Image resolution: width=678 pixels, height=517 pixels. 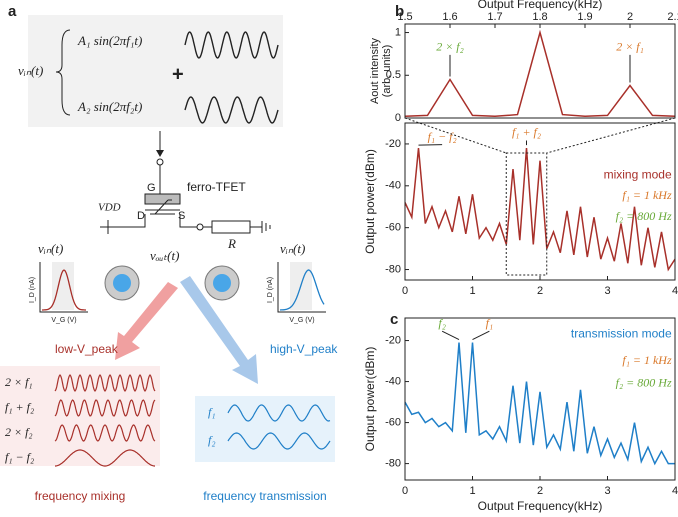 I want to click on gate-terminal, so click(x=160, y=162).